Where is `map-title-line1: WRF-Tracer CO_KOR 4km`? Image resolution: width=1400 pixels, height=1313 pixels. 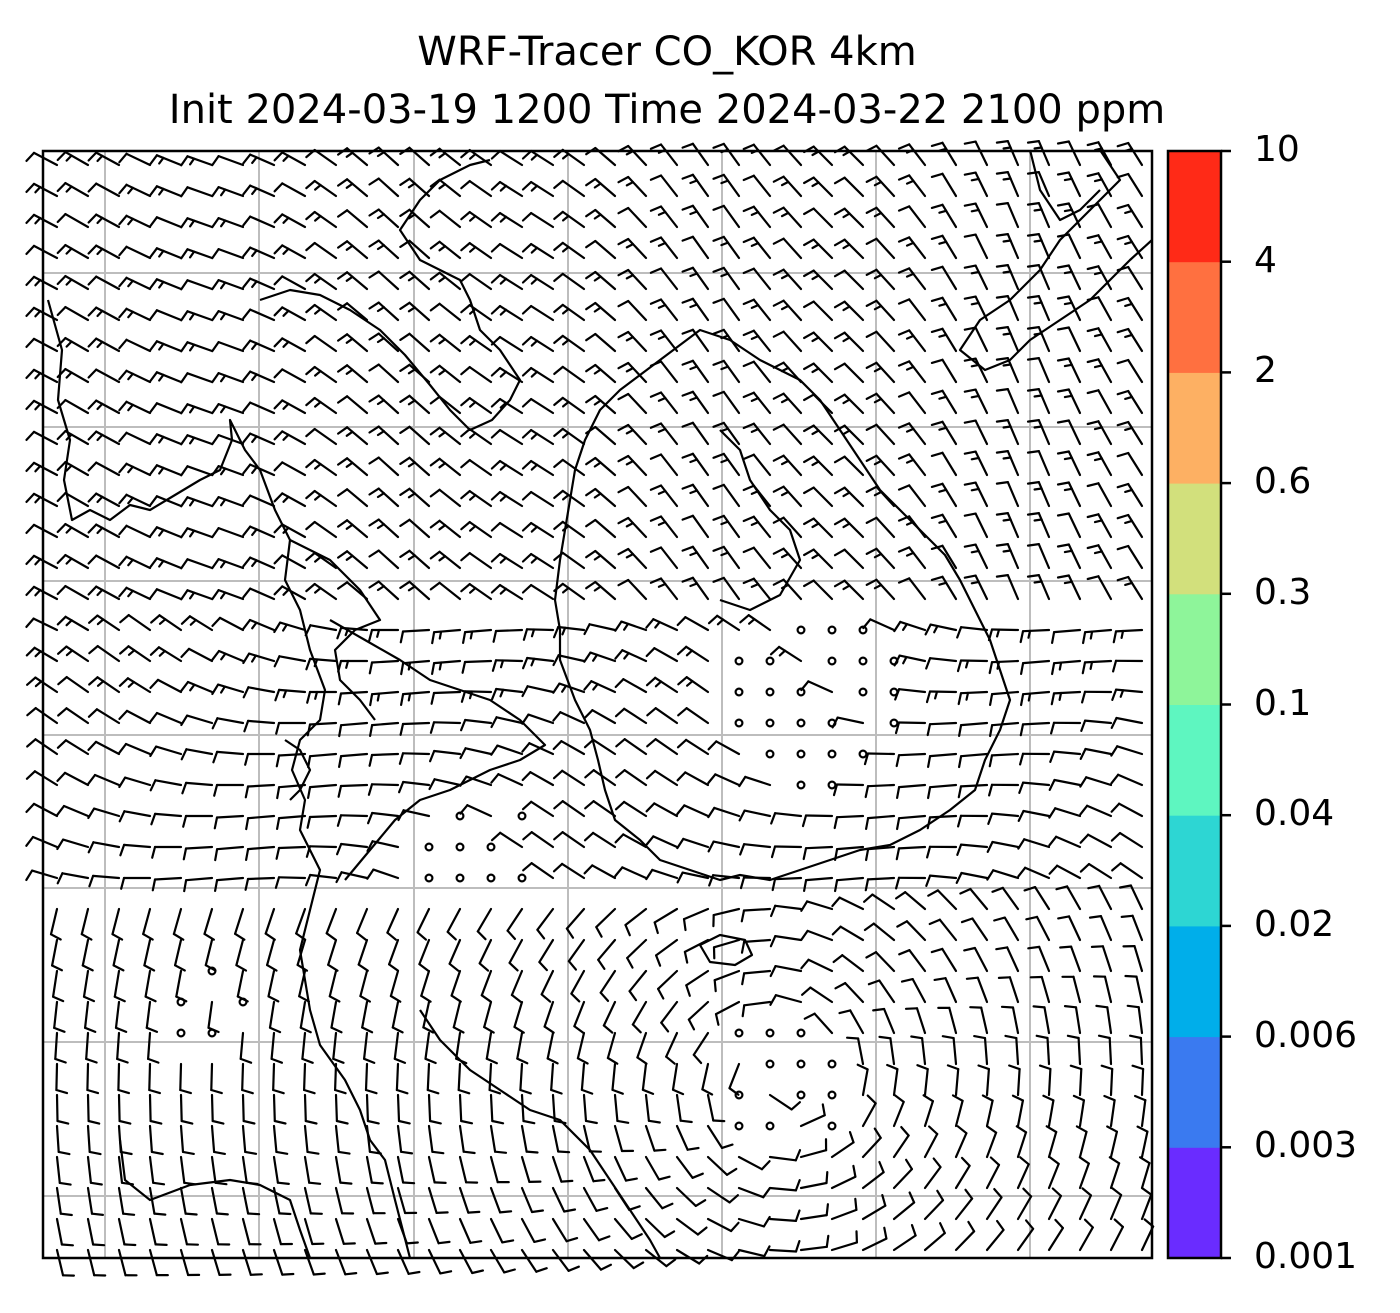 map-title-line1: WRF-Tracer CO_KOR 4km is located at coordinates (667, 52).